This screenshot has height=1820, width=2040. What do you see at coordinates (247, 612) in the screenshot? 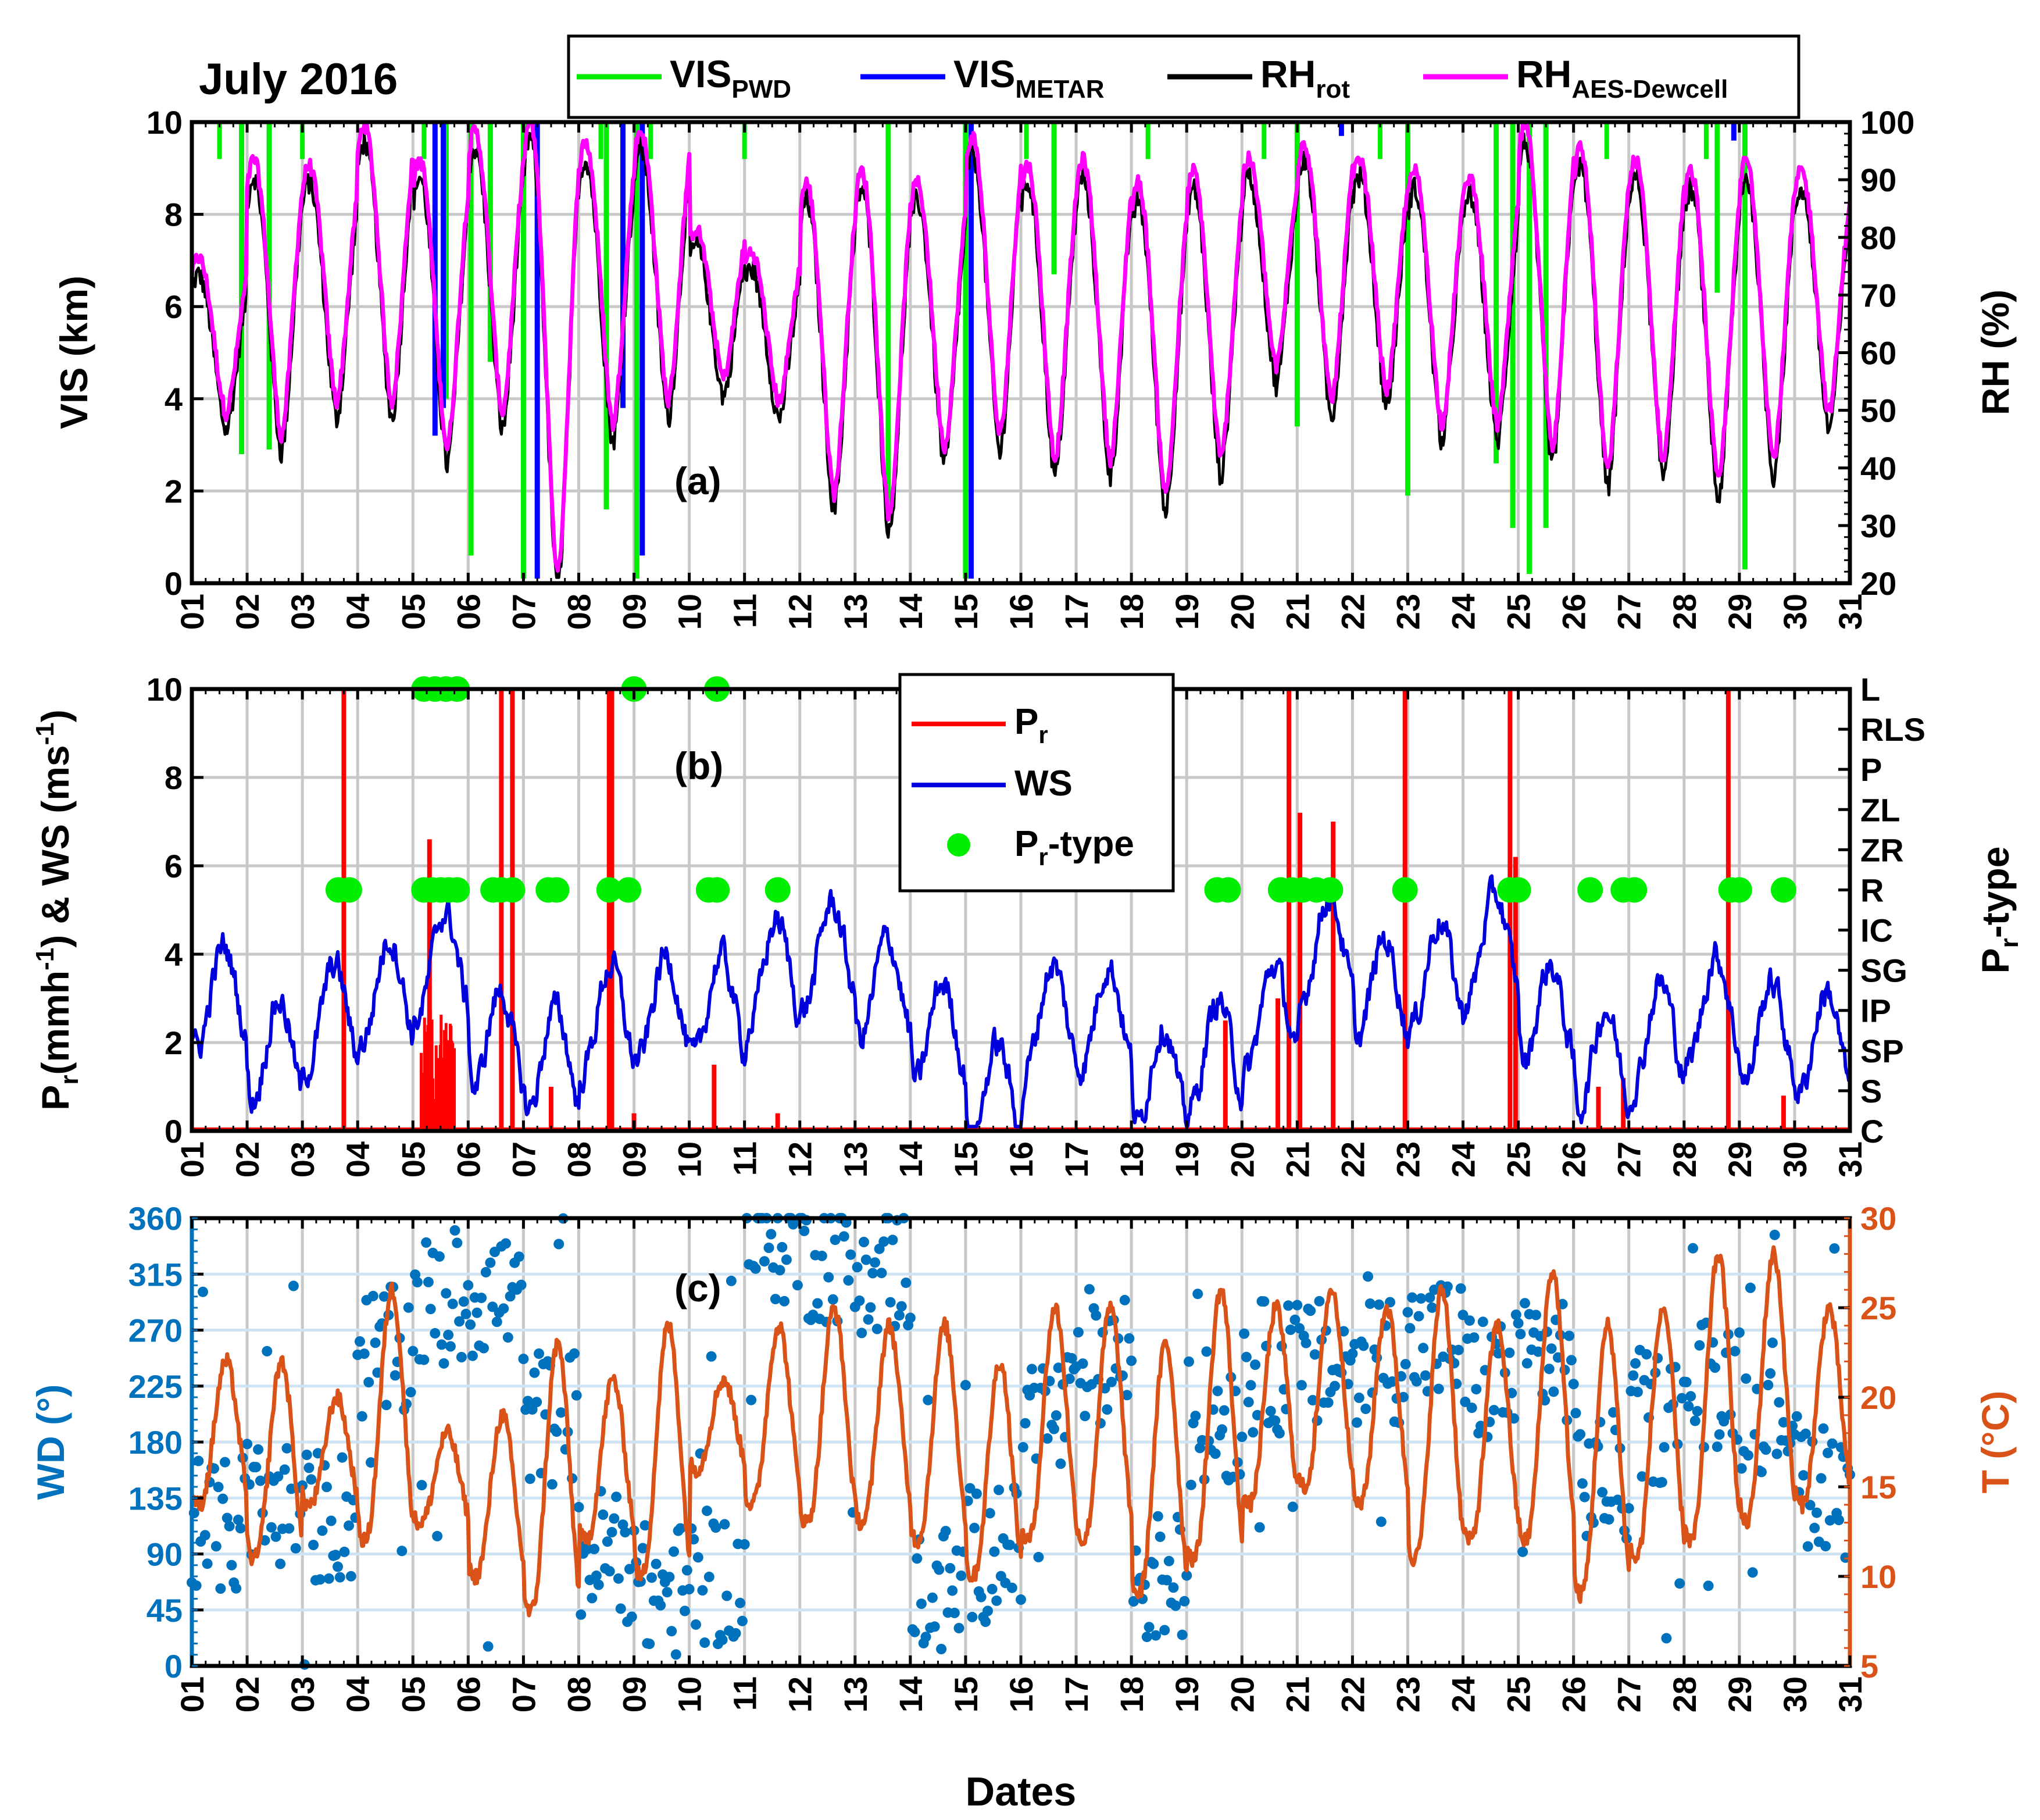
I see `x-tick-label: 02` at bounding box center [247, 612].